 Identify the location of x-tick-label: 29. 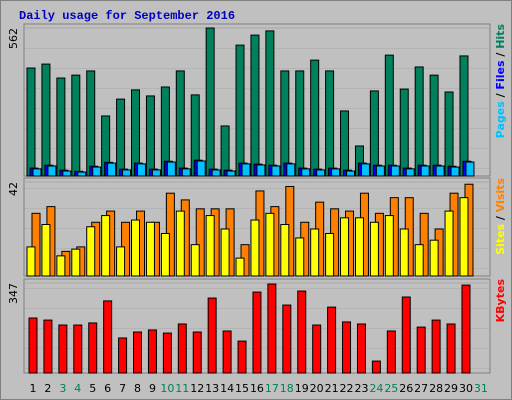
(451, 388).